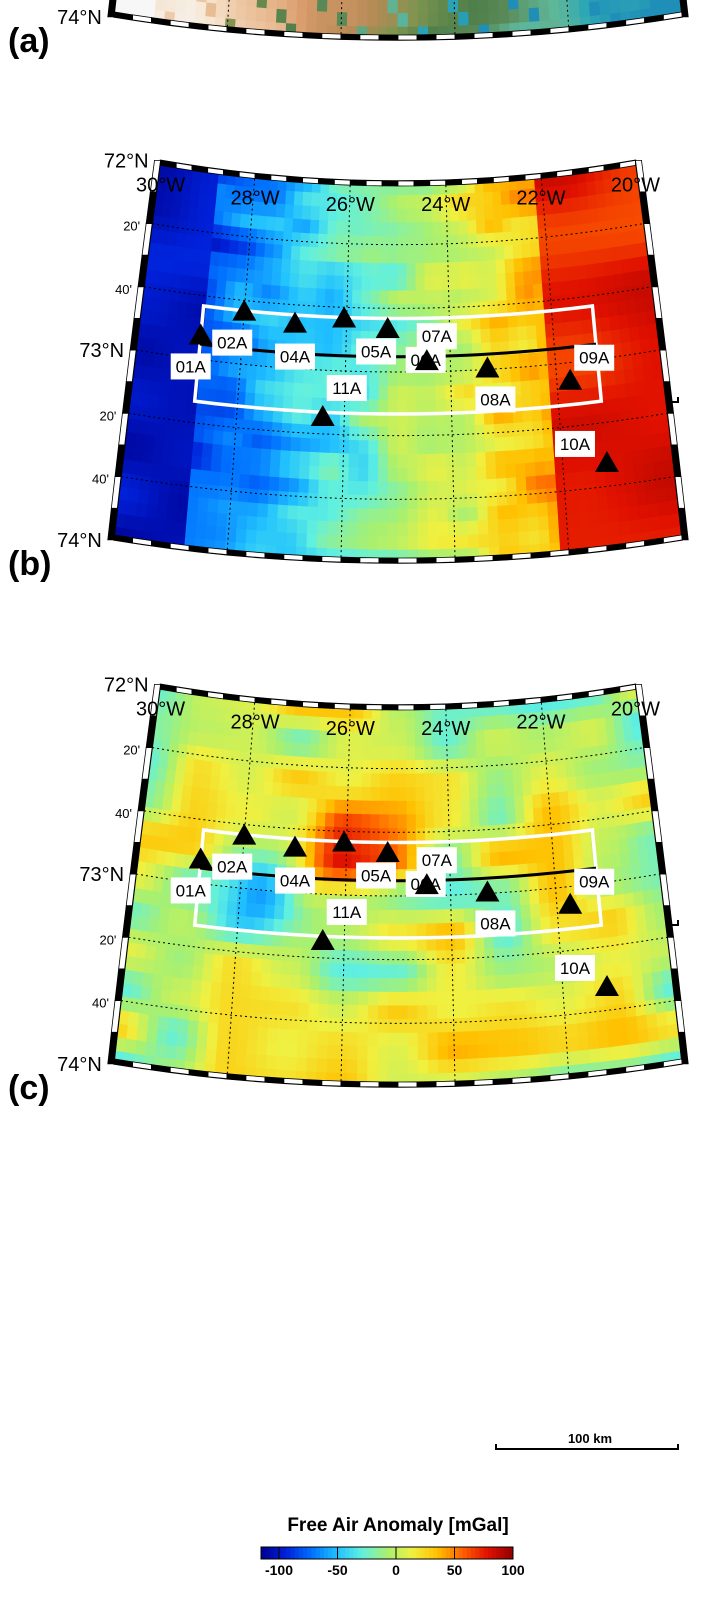  I want to click on scale-bar-label: 100 km, so click(590, 1438).